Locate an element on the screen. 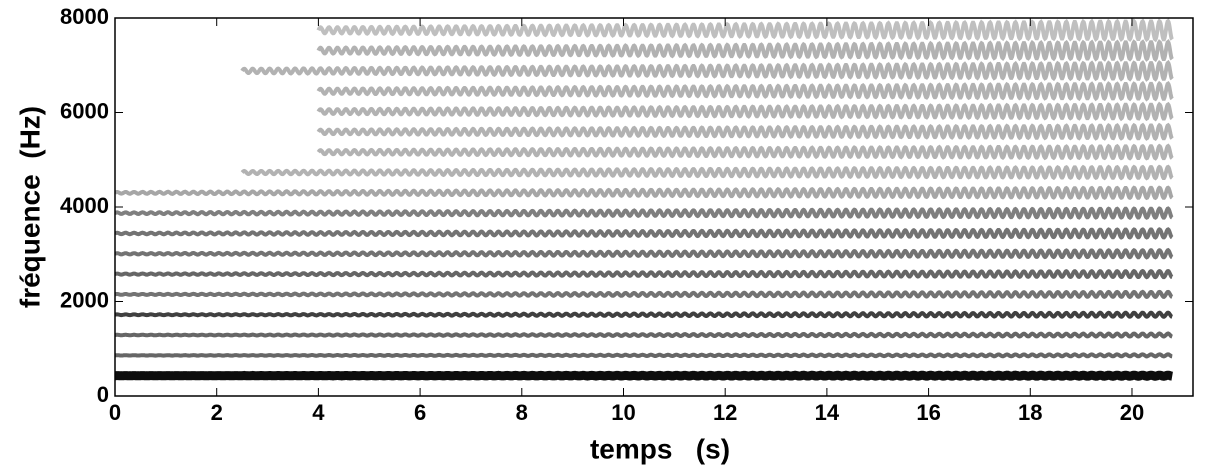 Image resolution: width=1205 pixels, height=476 pixels. y-tick-label: 0 is located at coordinates (103, 394).